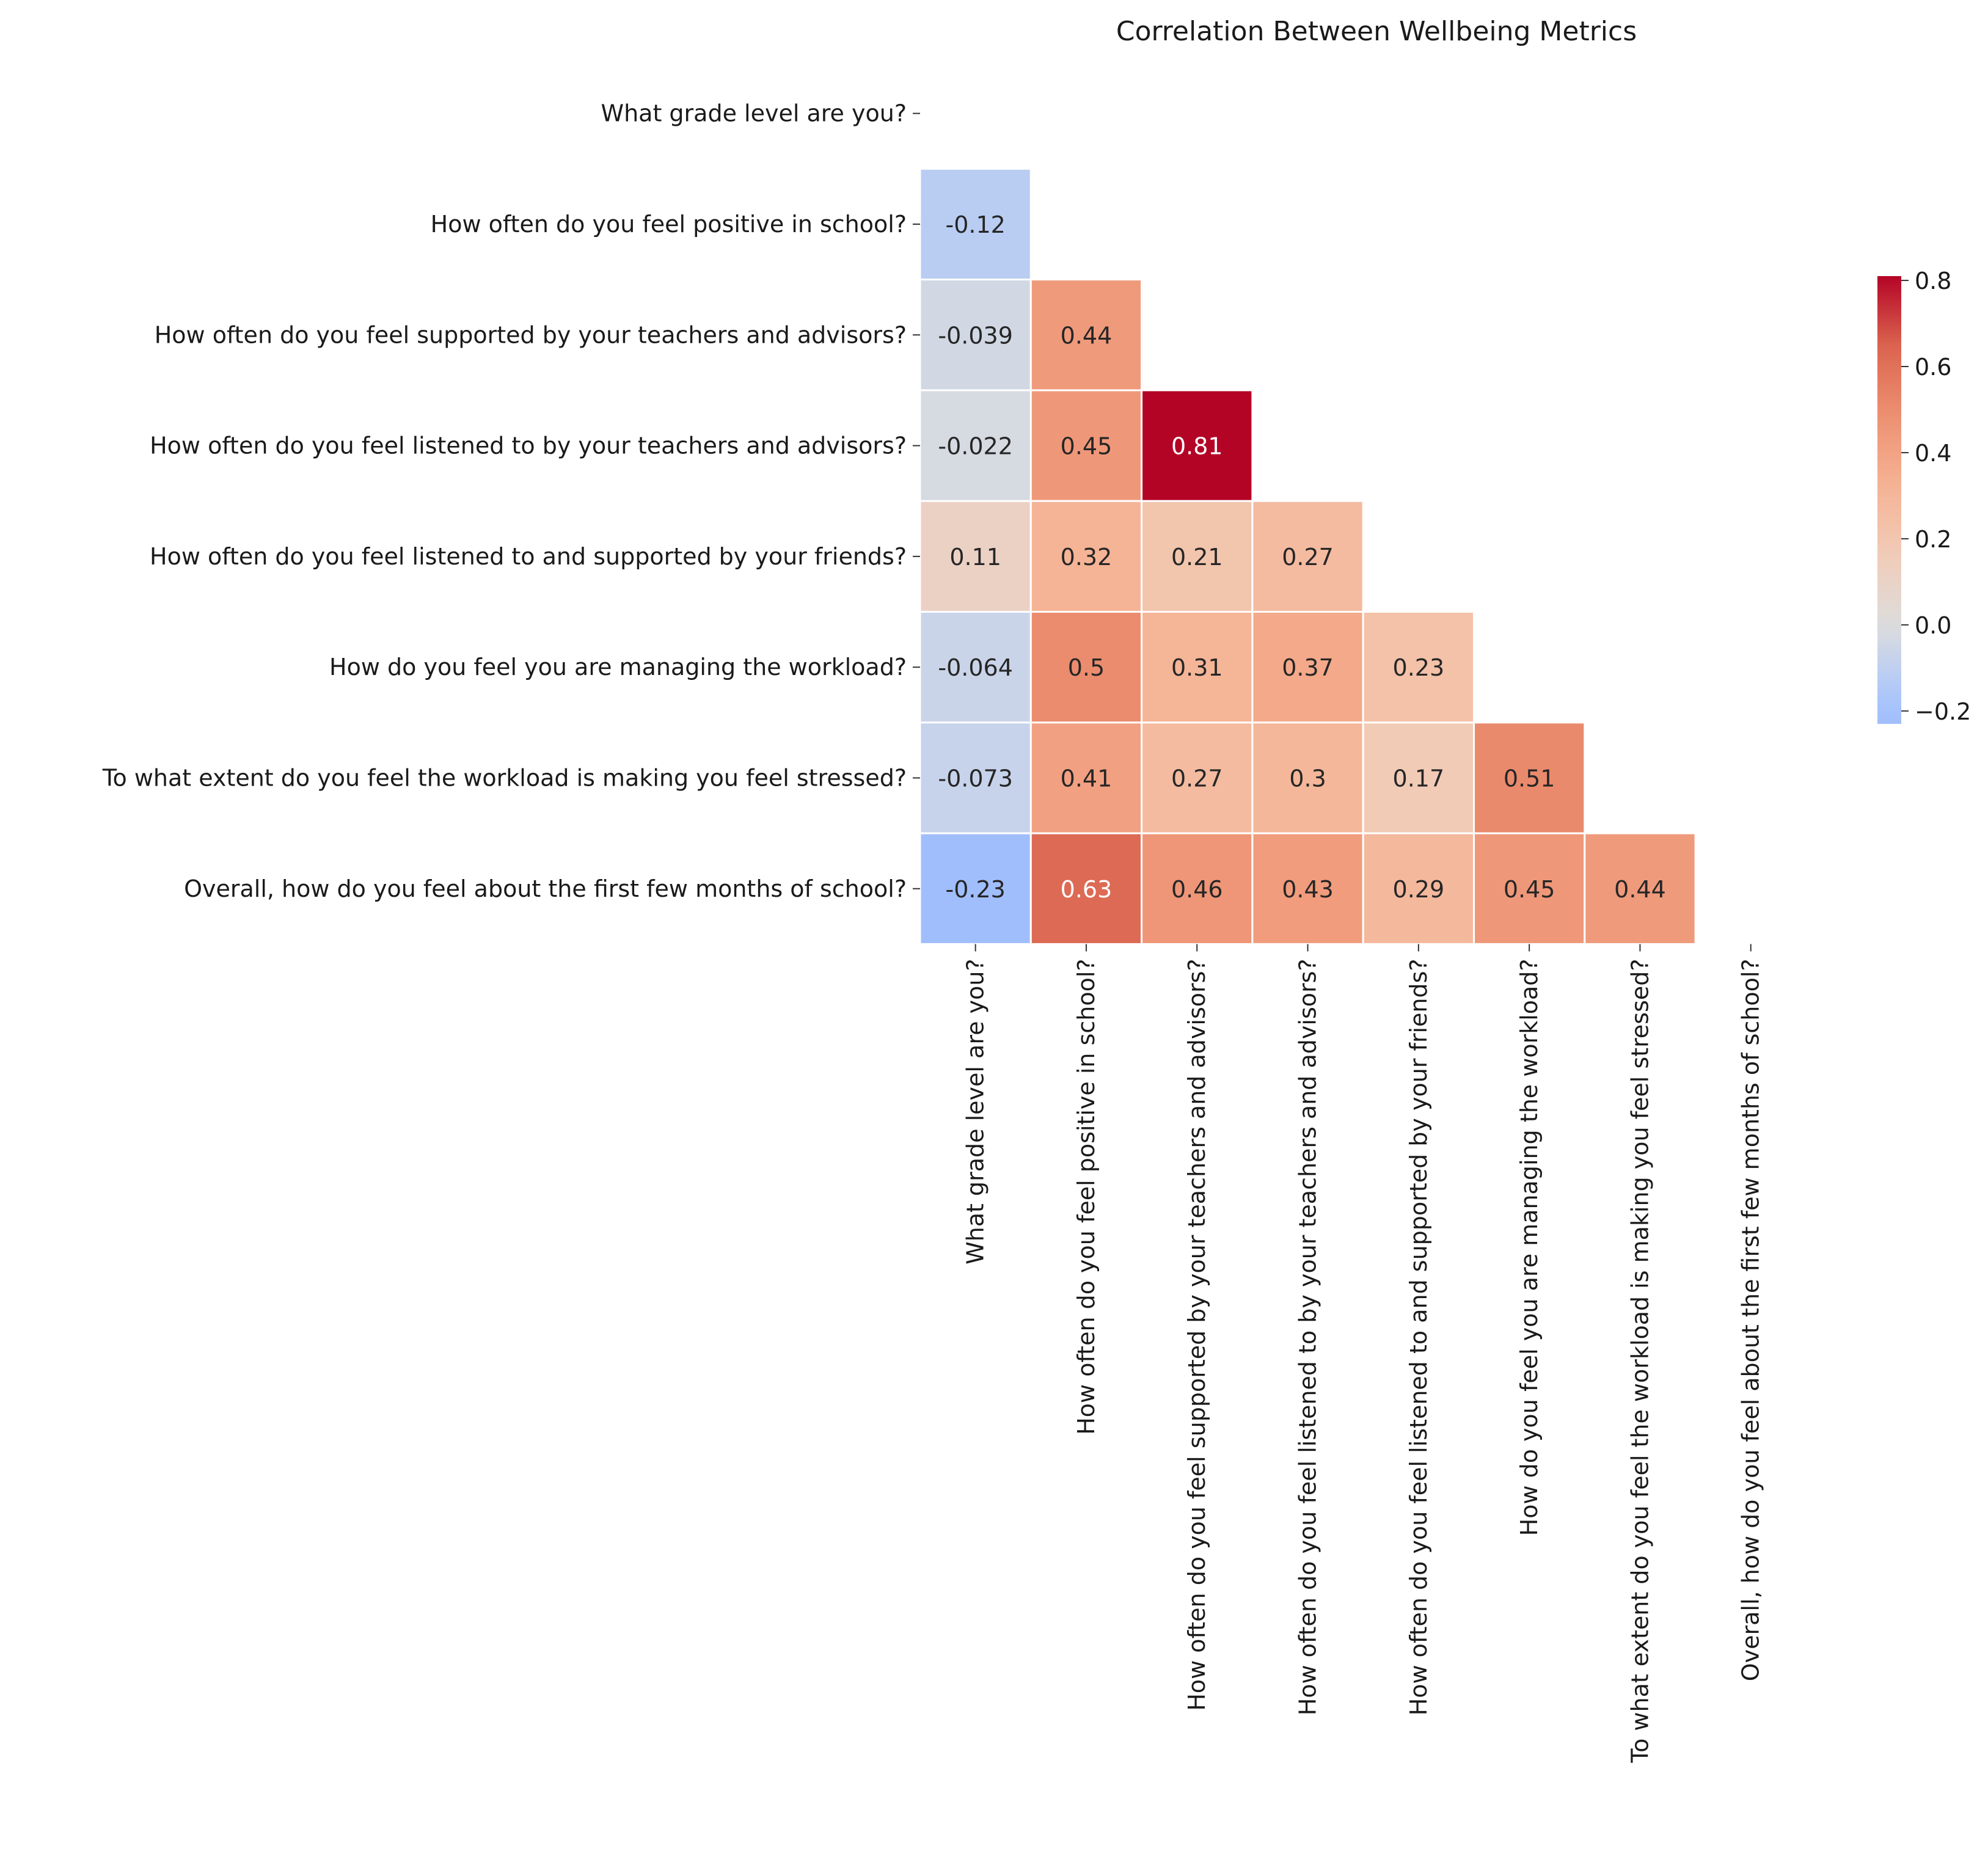 The height and width of the screenshot is (1865, 1988). I want to click on cell-value-label: 0.11, so click(975, 557).